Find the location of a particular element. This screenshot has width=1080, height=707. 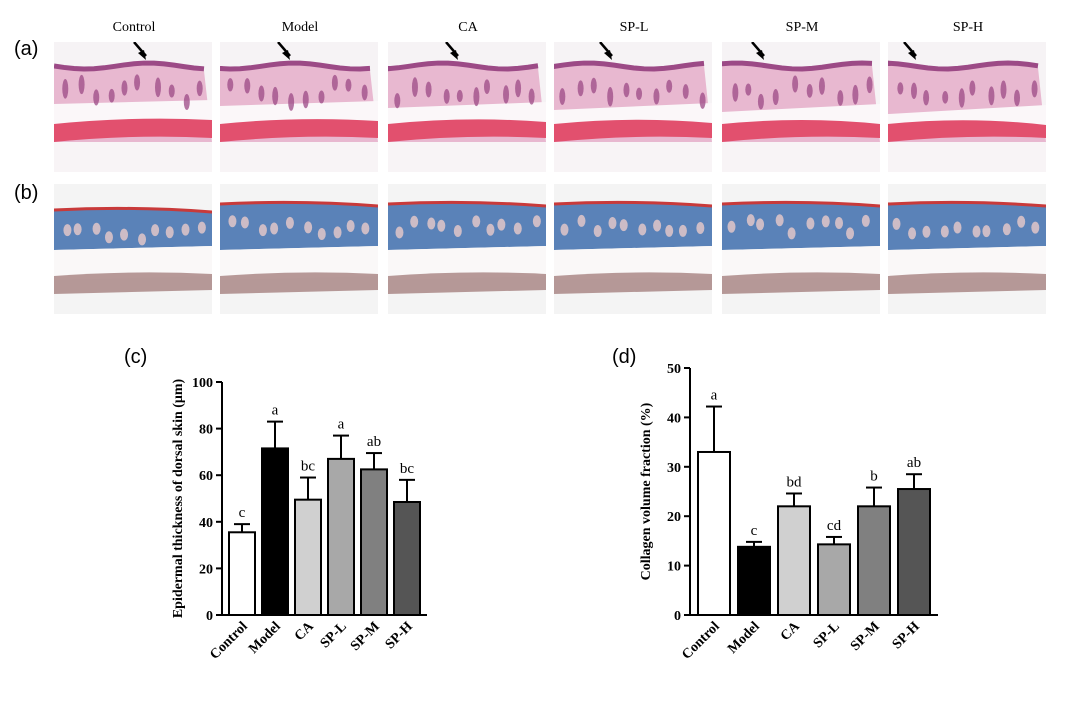

panel-label-a: (a) is located at coordinates (26, 49).